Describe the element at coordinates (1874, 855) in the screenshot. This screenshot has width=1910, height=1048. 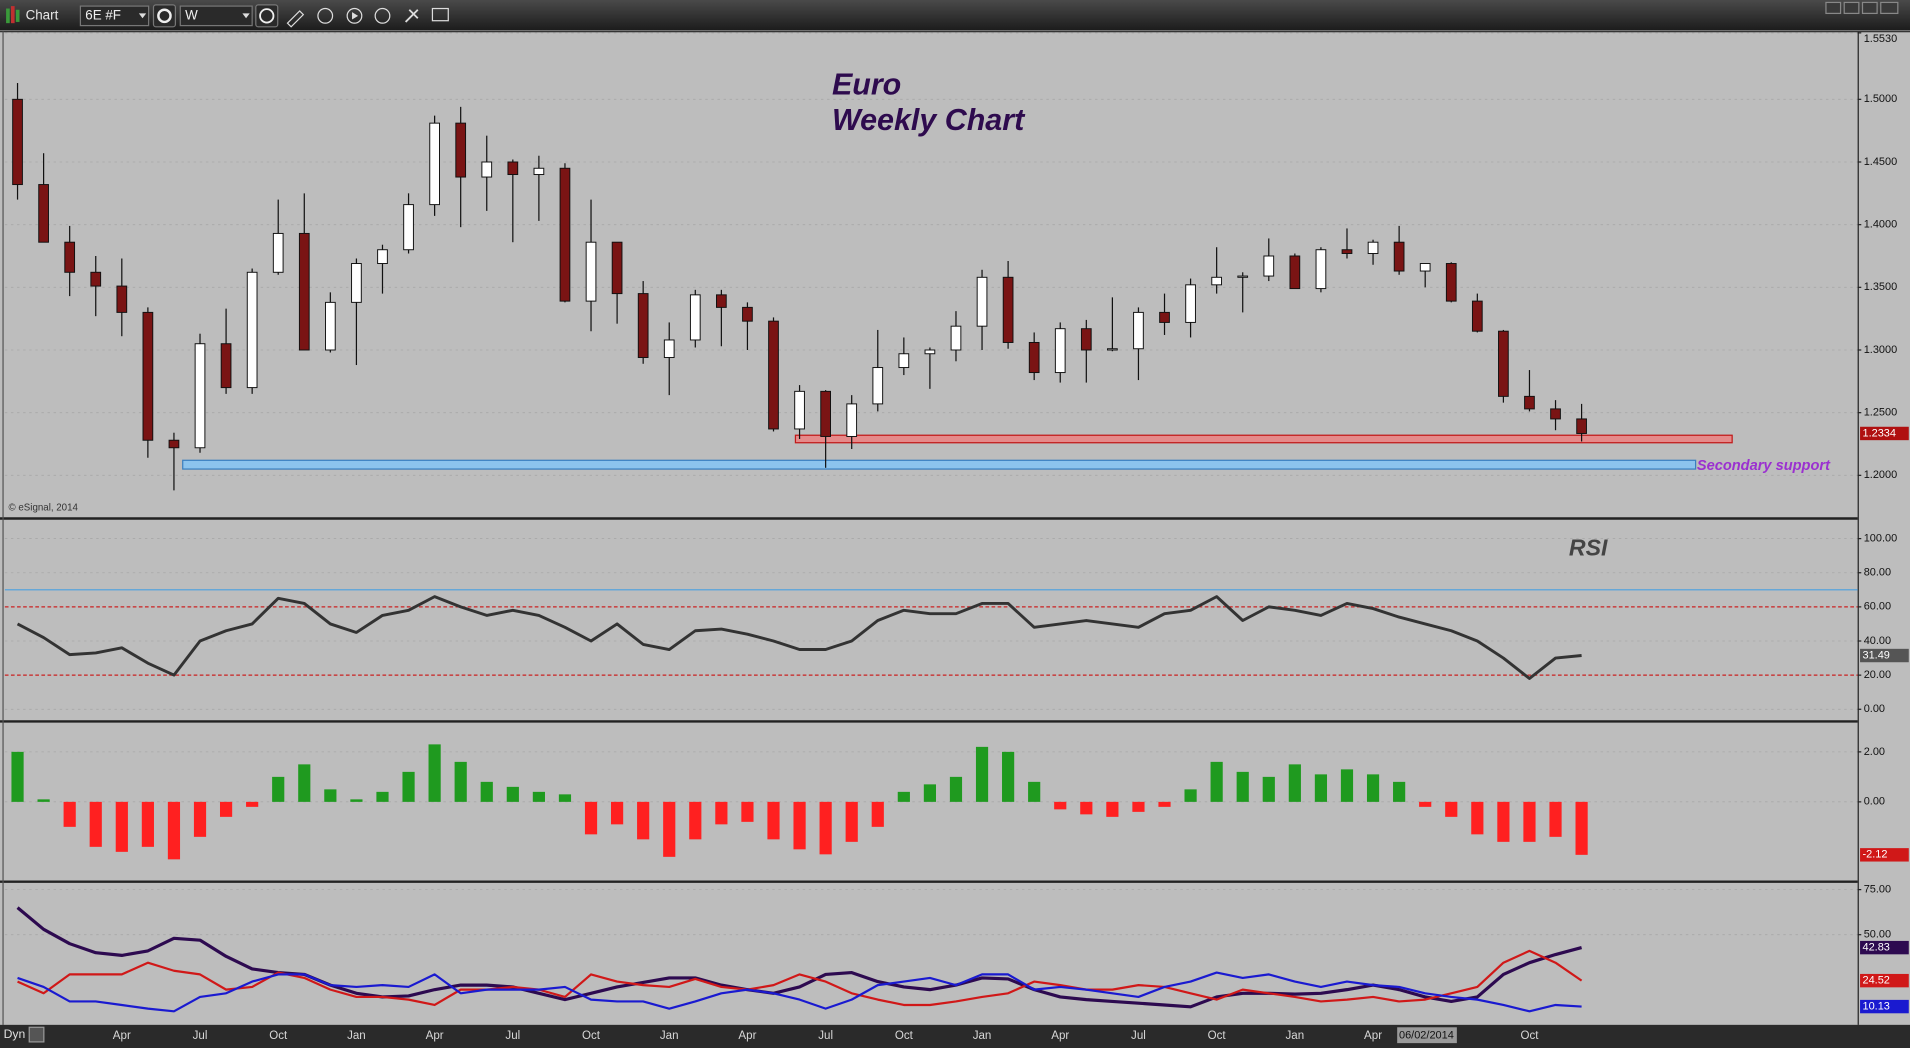
I see `last-value-label: -2.12` at that location.